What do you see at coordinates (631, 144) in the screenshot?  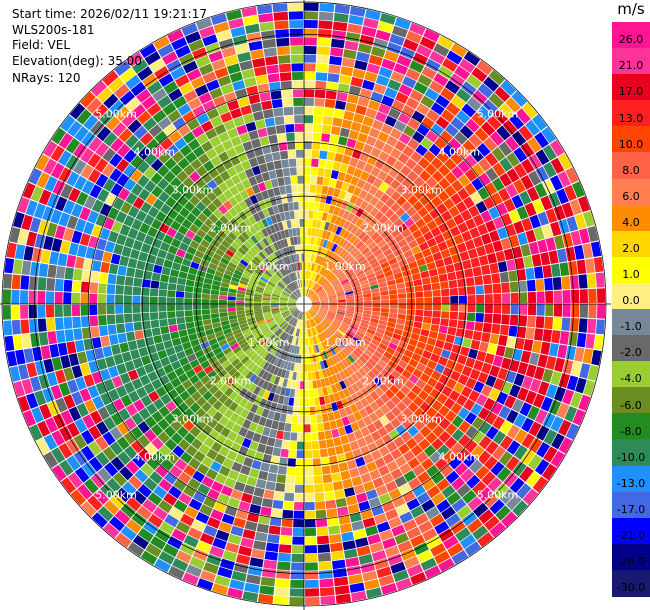 I see `colorbar-tick-label: 10.0` at bounding box center [631, 144].